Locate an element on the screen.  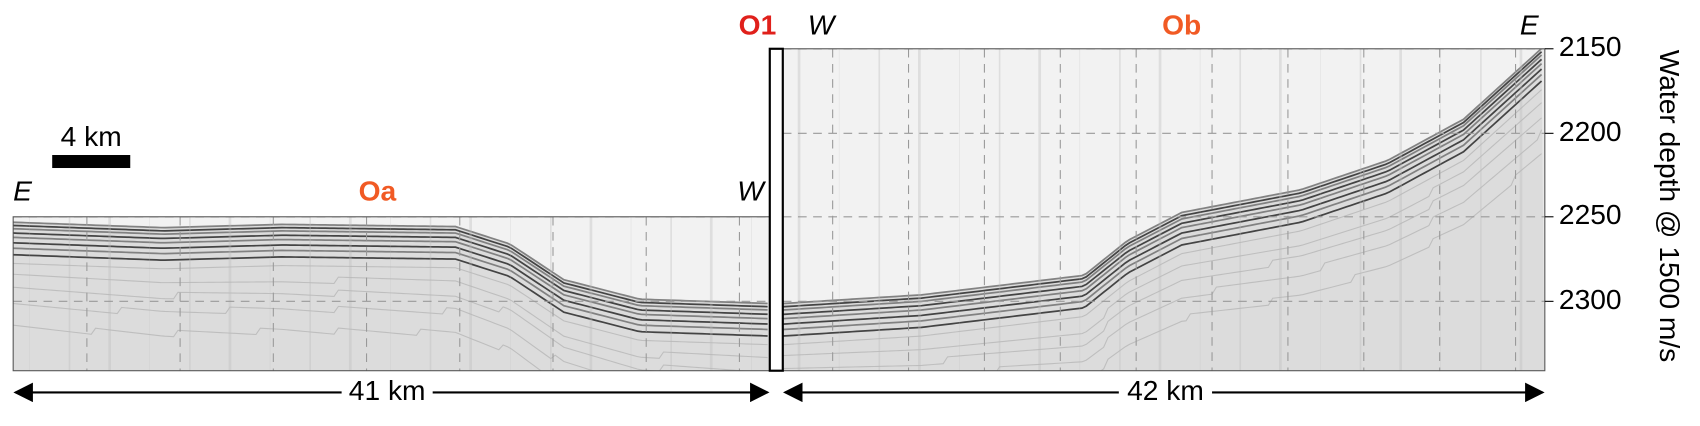
y-tick-label: 2150 is located at coordinates (1590, 46).